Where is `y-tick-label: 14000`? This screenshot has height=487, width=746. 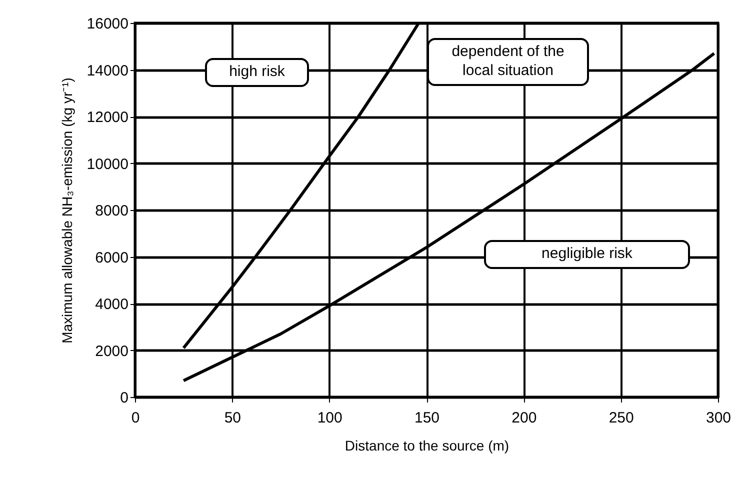 y-tick-label: 14000 is located at coordinates (107, 71).